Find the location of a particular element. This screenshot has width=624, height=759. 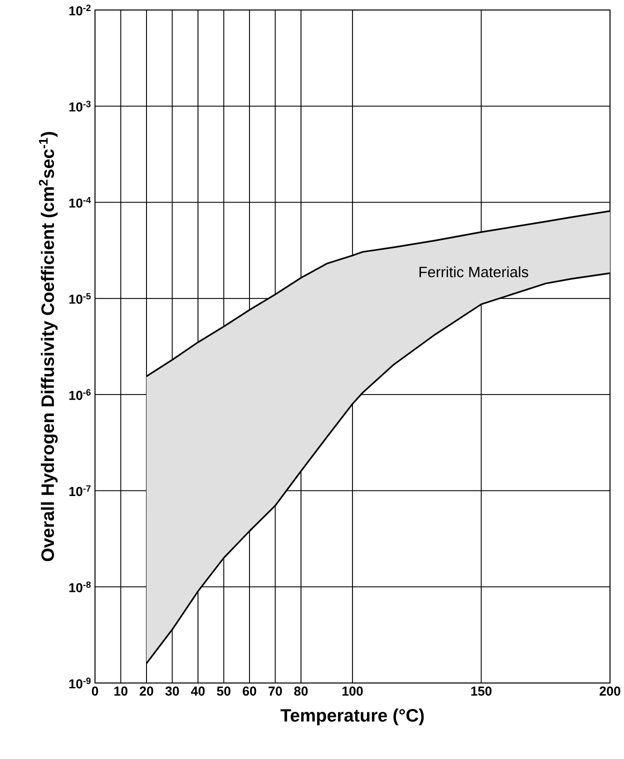

y-tick-label: 10$^{-7}$ is located at coordinates (80, 490).